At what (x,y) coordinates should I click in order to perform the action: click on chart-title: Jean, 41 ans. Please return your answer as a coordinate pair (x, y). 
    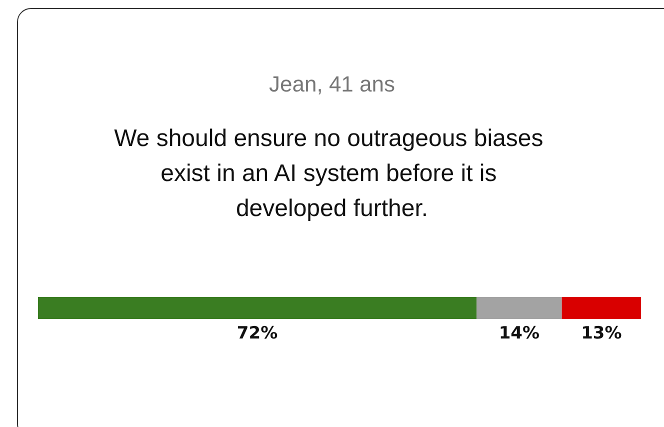
    Looking at the image, I should click on (332, 84).